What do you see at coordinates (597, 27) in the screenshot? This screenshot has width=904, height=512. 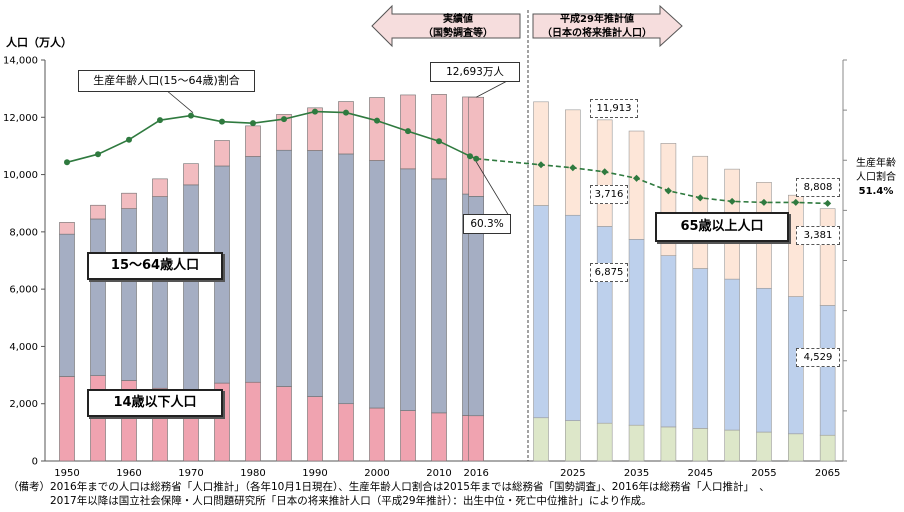 I see `projection-label: 平成29年推計値 （日本の将来推計人口）` at bounding box center [597, 27].